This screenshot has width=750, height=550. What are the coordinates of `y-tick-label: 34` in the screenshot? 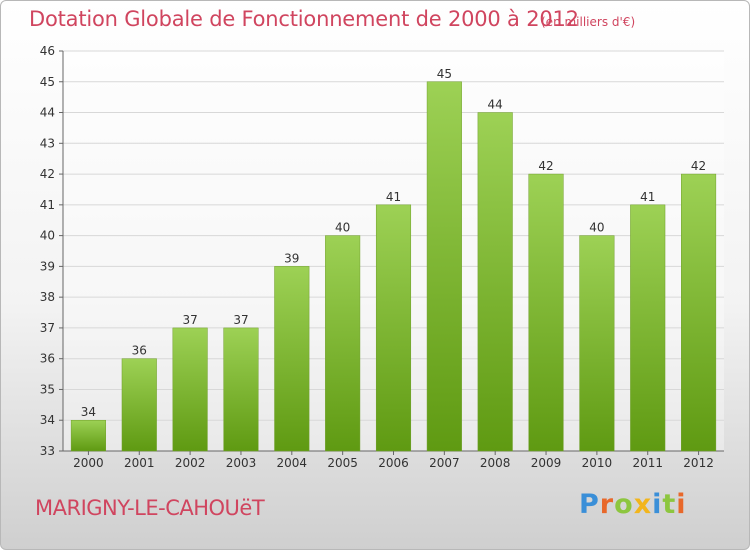 It's located at (47, 420).